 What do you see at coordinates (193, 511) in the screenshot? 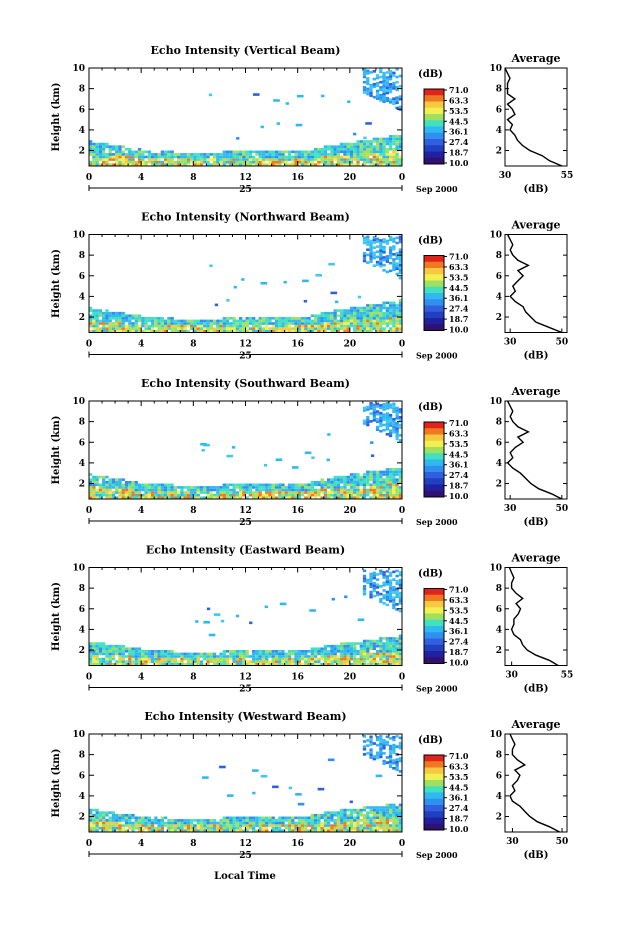
I see `x-tick-label: 8` at bounding box center [193, 511].